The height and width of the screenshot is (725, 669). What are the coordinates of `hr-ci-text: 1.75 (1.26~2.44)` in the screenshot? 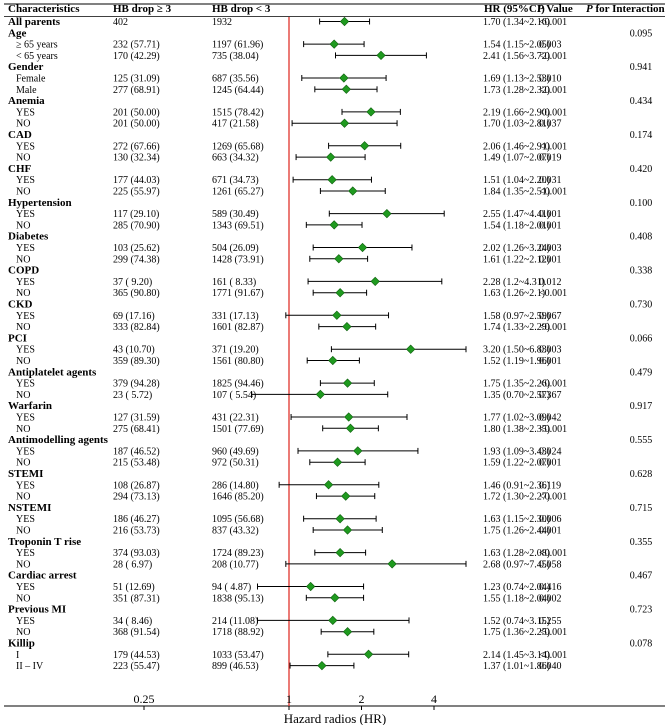 It's located at (516, 531).